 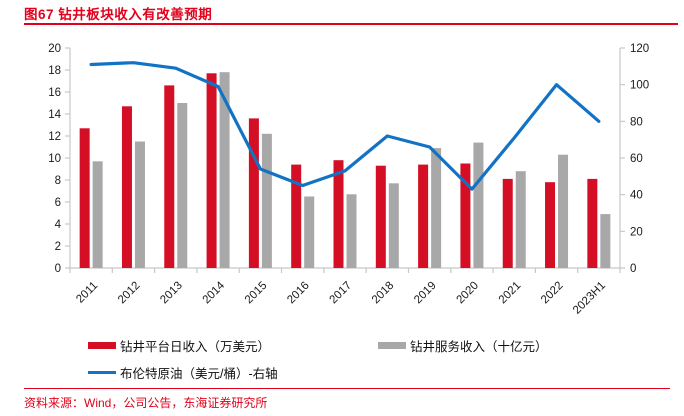 I want to click on bar-gray-2020, so click(x=478, y=205).